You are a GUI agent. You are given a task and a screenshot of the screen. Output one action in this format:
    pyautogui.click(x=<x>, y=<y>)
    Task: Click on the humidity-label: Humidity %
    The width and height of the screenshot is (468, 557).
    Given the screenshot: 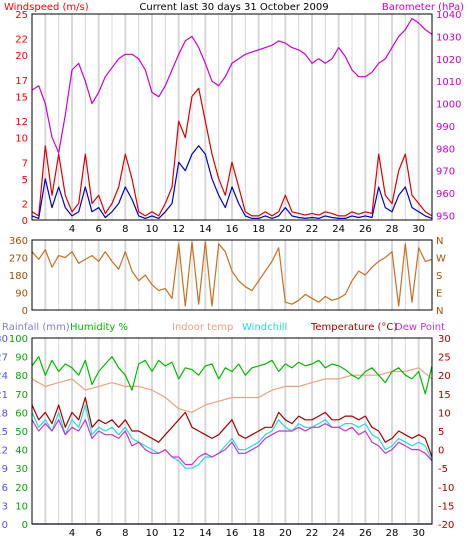 What is the action you would take?
    pyautogui.click(x=99, y=327)
    